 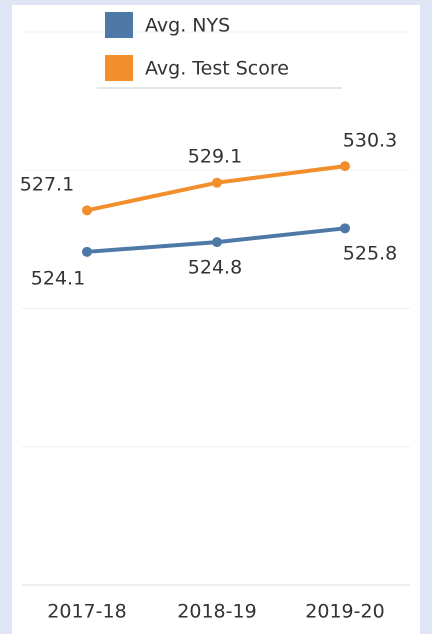 I want to click on x-tick-label: 2017-18, so click(x=86, y=612).